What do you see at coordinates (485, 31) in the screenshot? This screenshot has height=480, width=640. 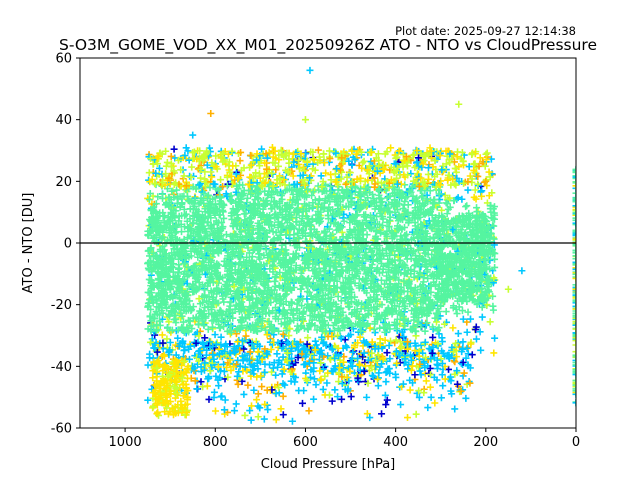 I see `plot-date: Plot date: 2025-09-27 12:14:38` at bounding box center [485, 31].